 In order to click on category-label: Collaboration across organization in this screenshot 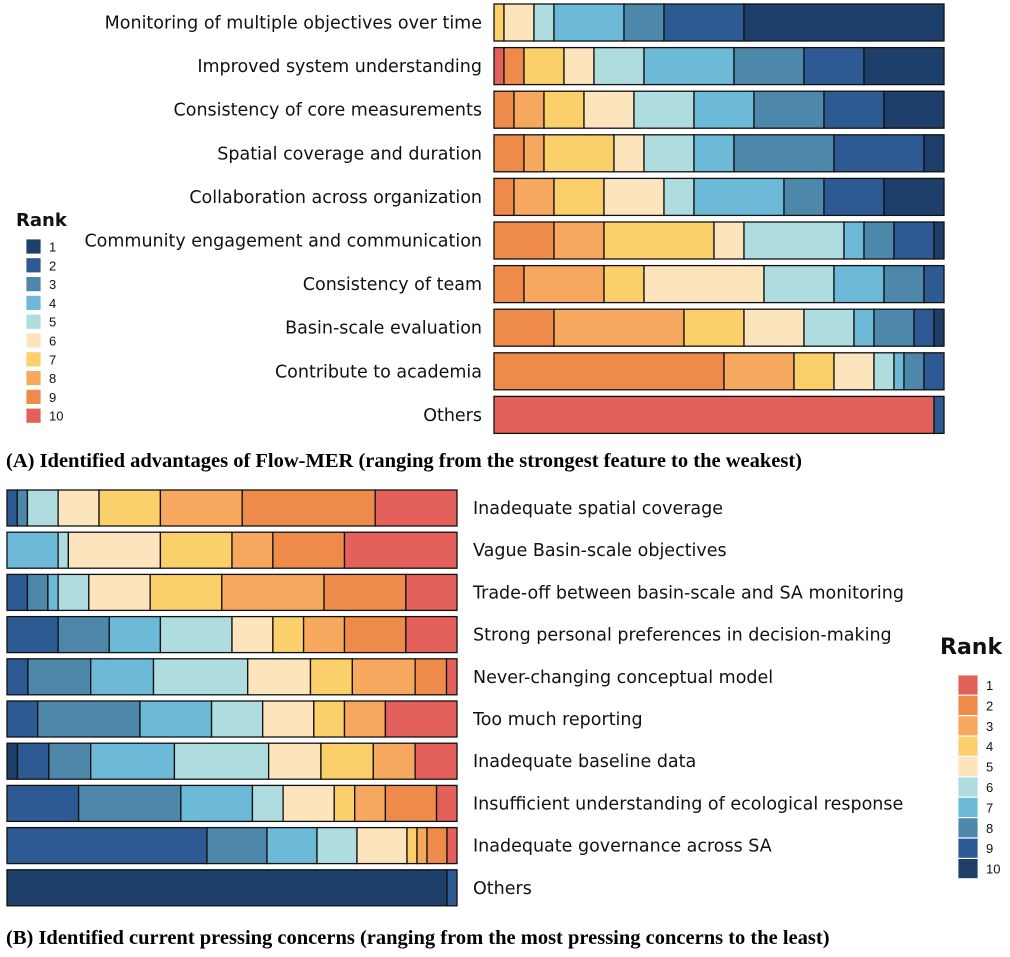, I will do `click(335, 198)`.